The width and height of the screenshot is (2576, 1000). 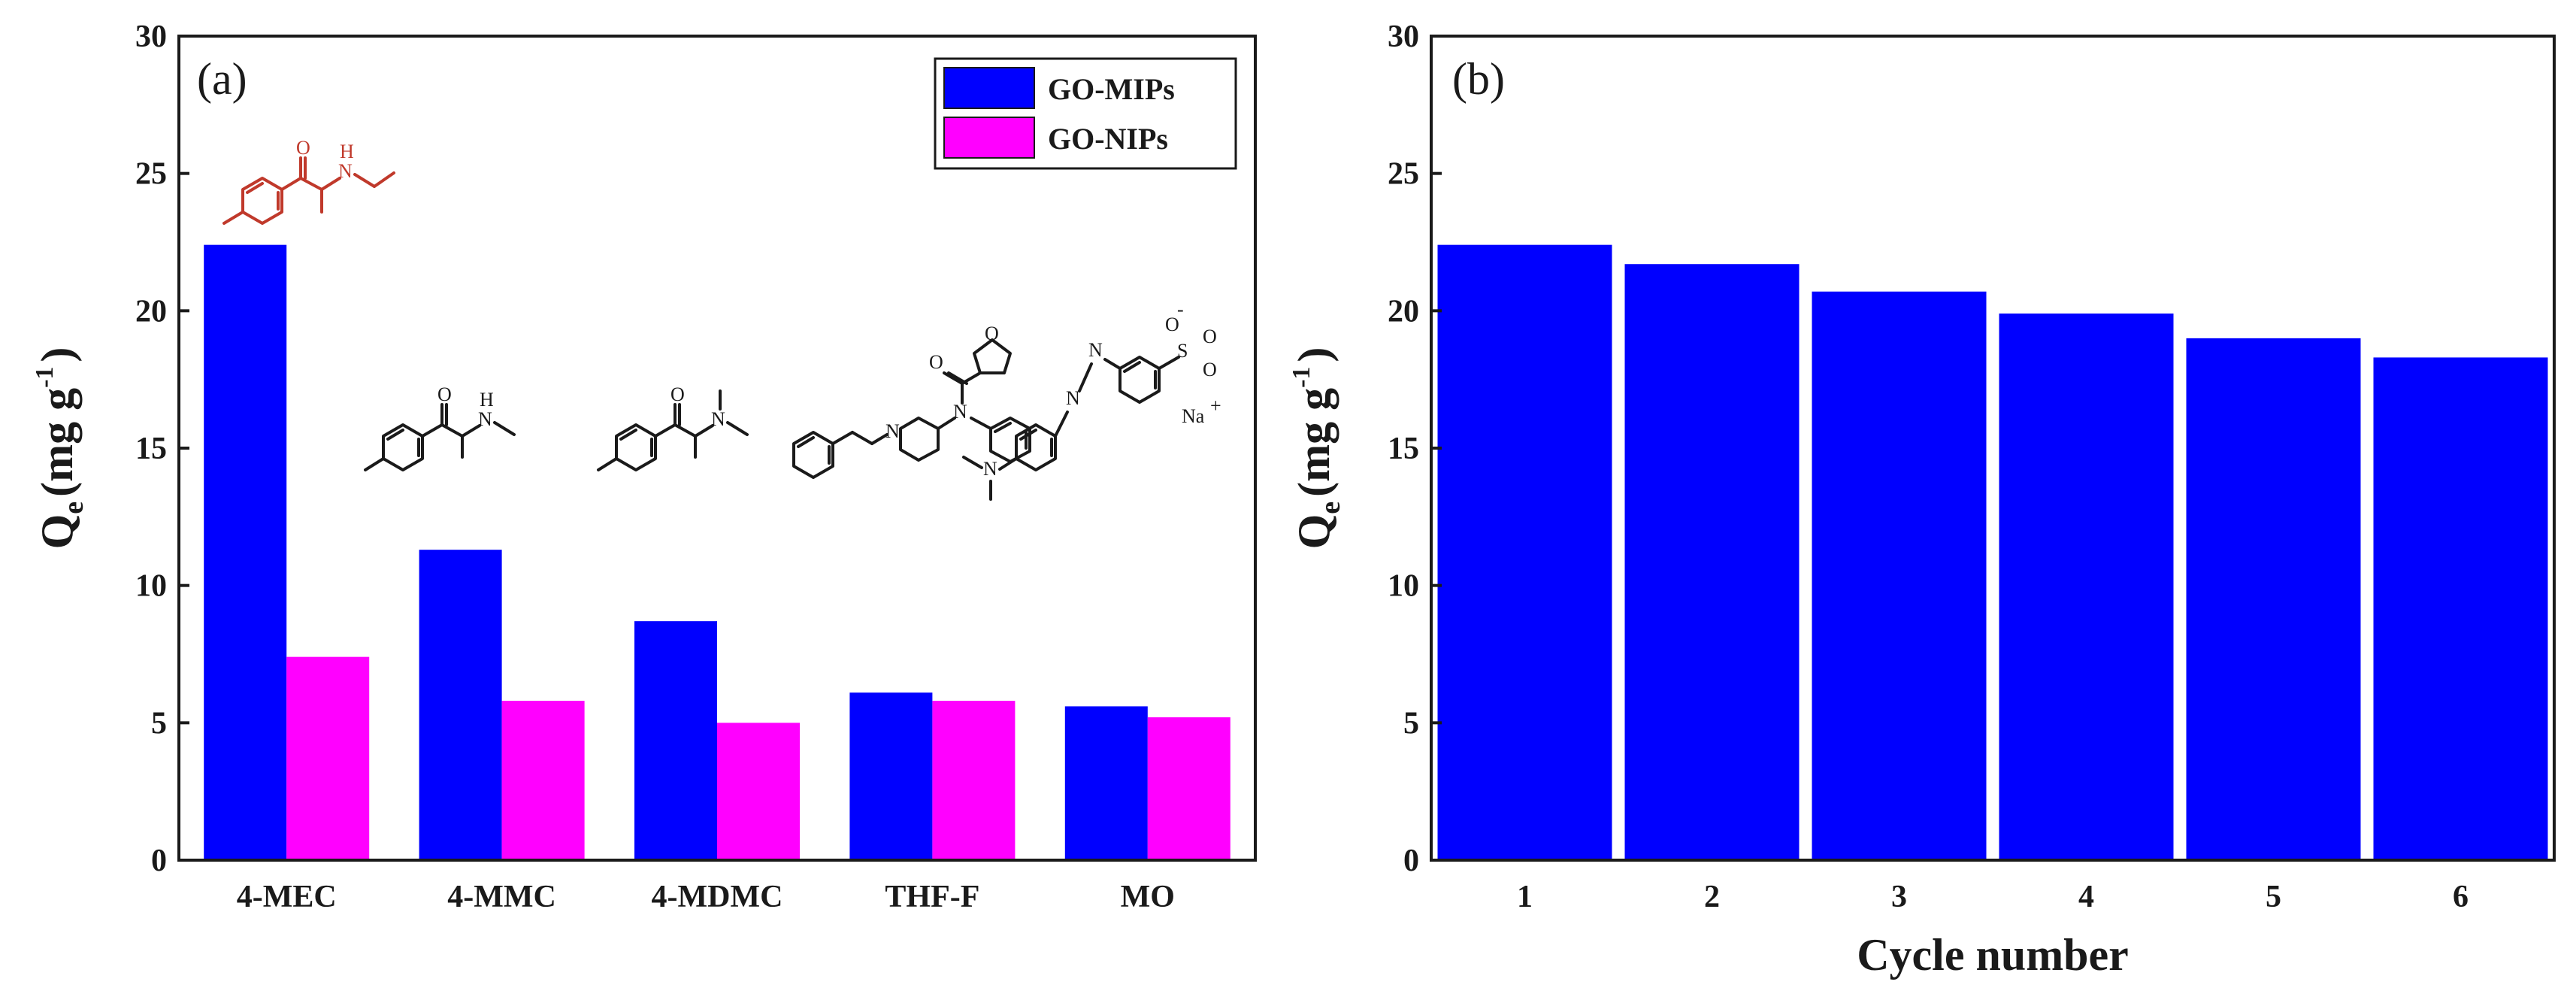 I want to click on legend-label-go-mips: GO-MIPs, so click(x=1111, y=89).